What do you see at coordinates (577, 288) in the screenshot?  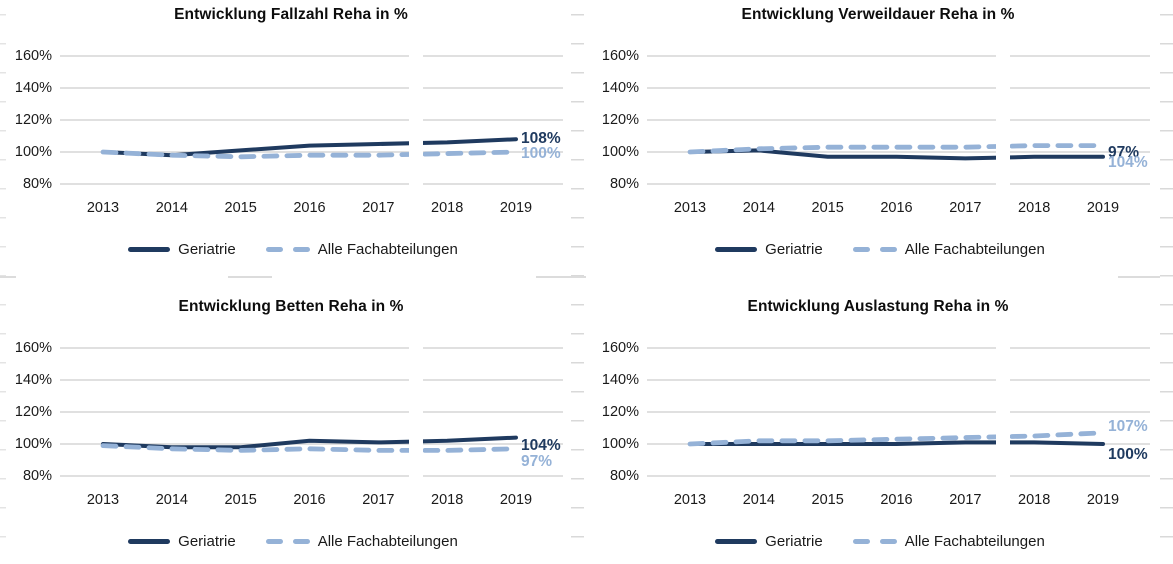 I see `background-grid-ticks-middle` at bounding box center [577, 288].